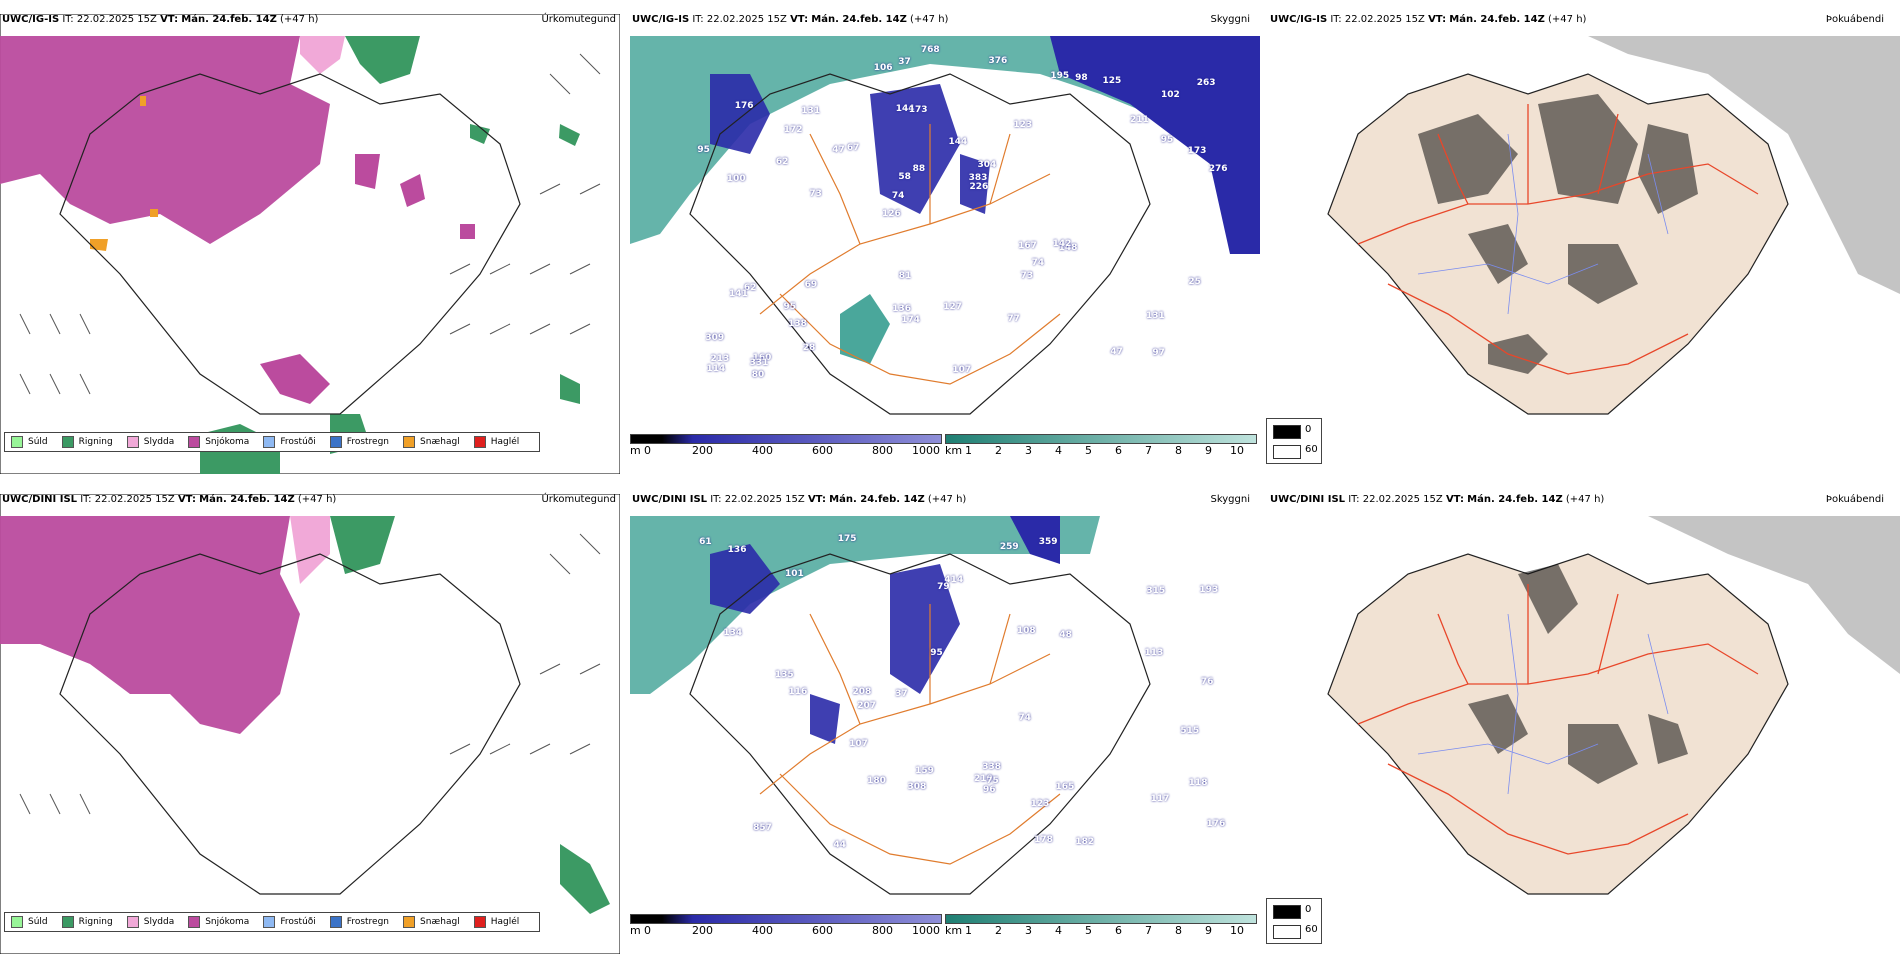 The width and height of the screenshot is (1900, 954). I want to click on visibility-station-label: 62, so click(750, 287).